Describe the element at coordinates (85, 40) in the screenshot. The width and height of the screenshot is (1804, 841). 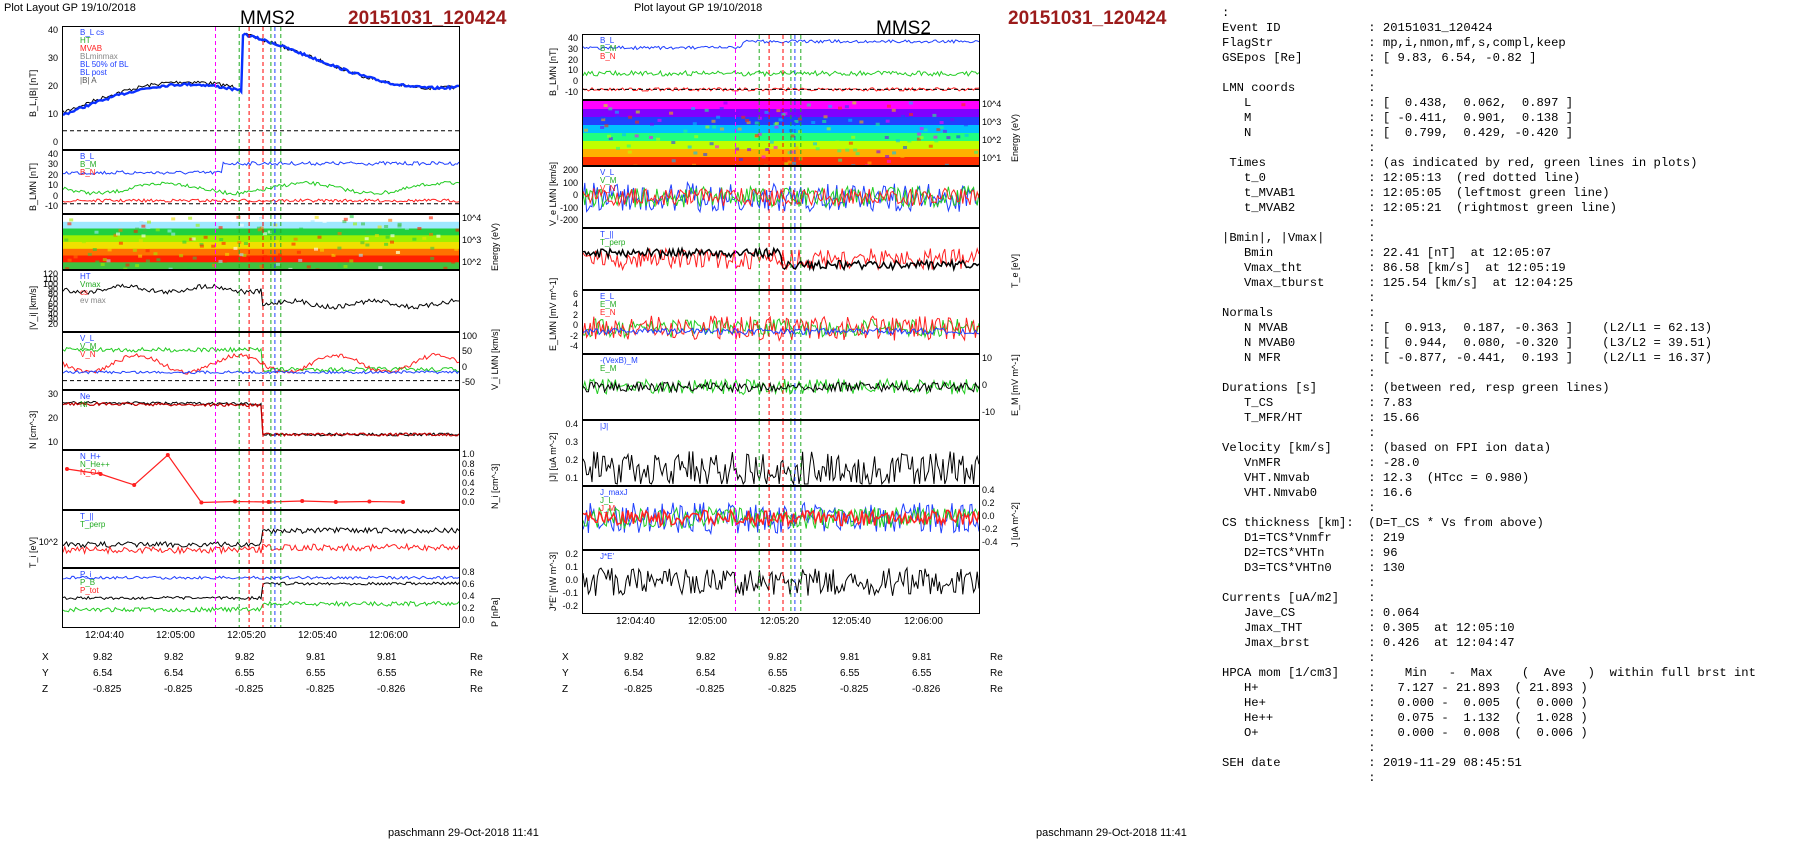
I see `legend-entry: HT` at that location.